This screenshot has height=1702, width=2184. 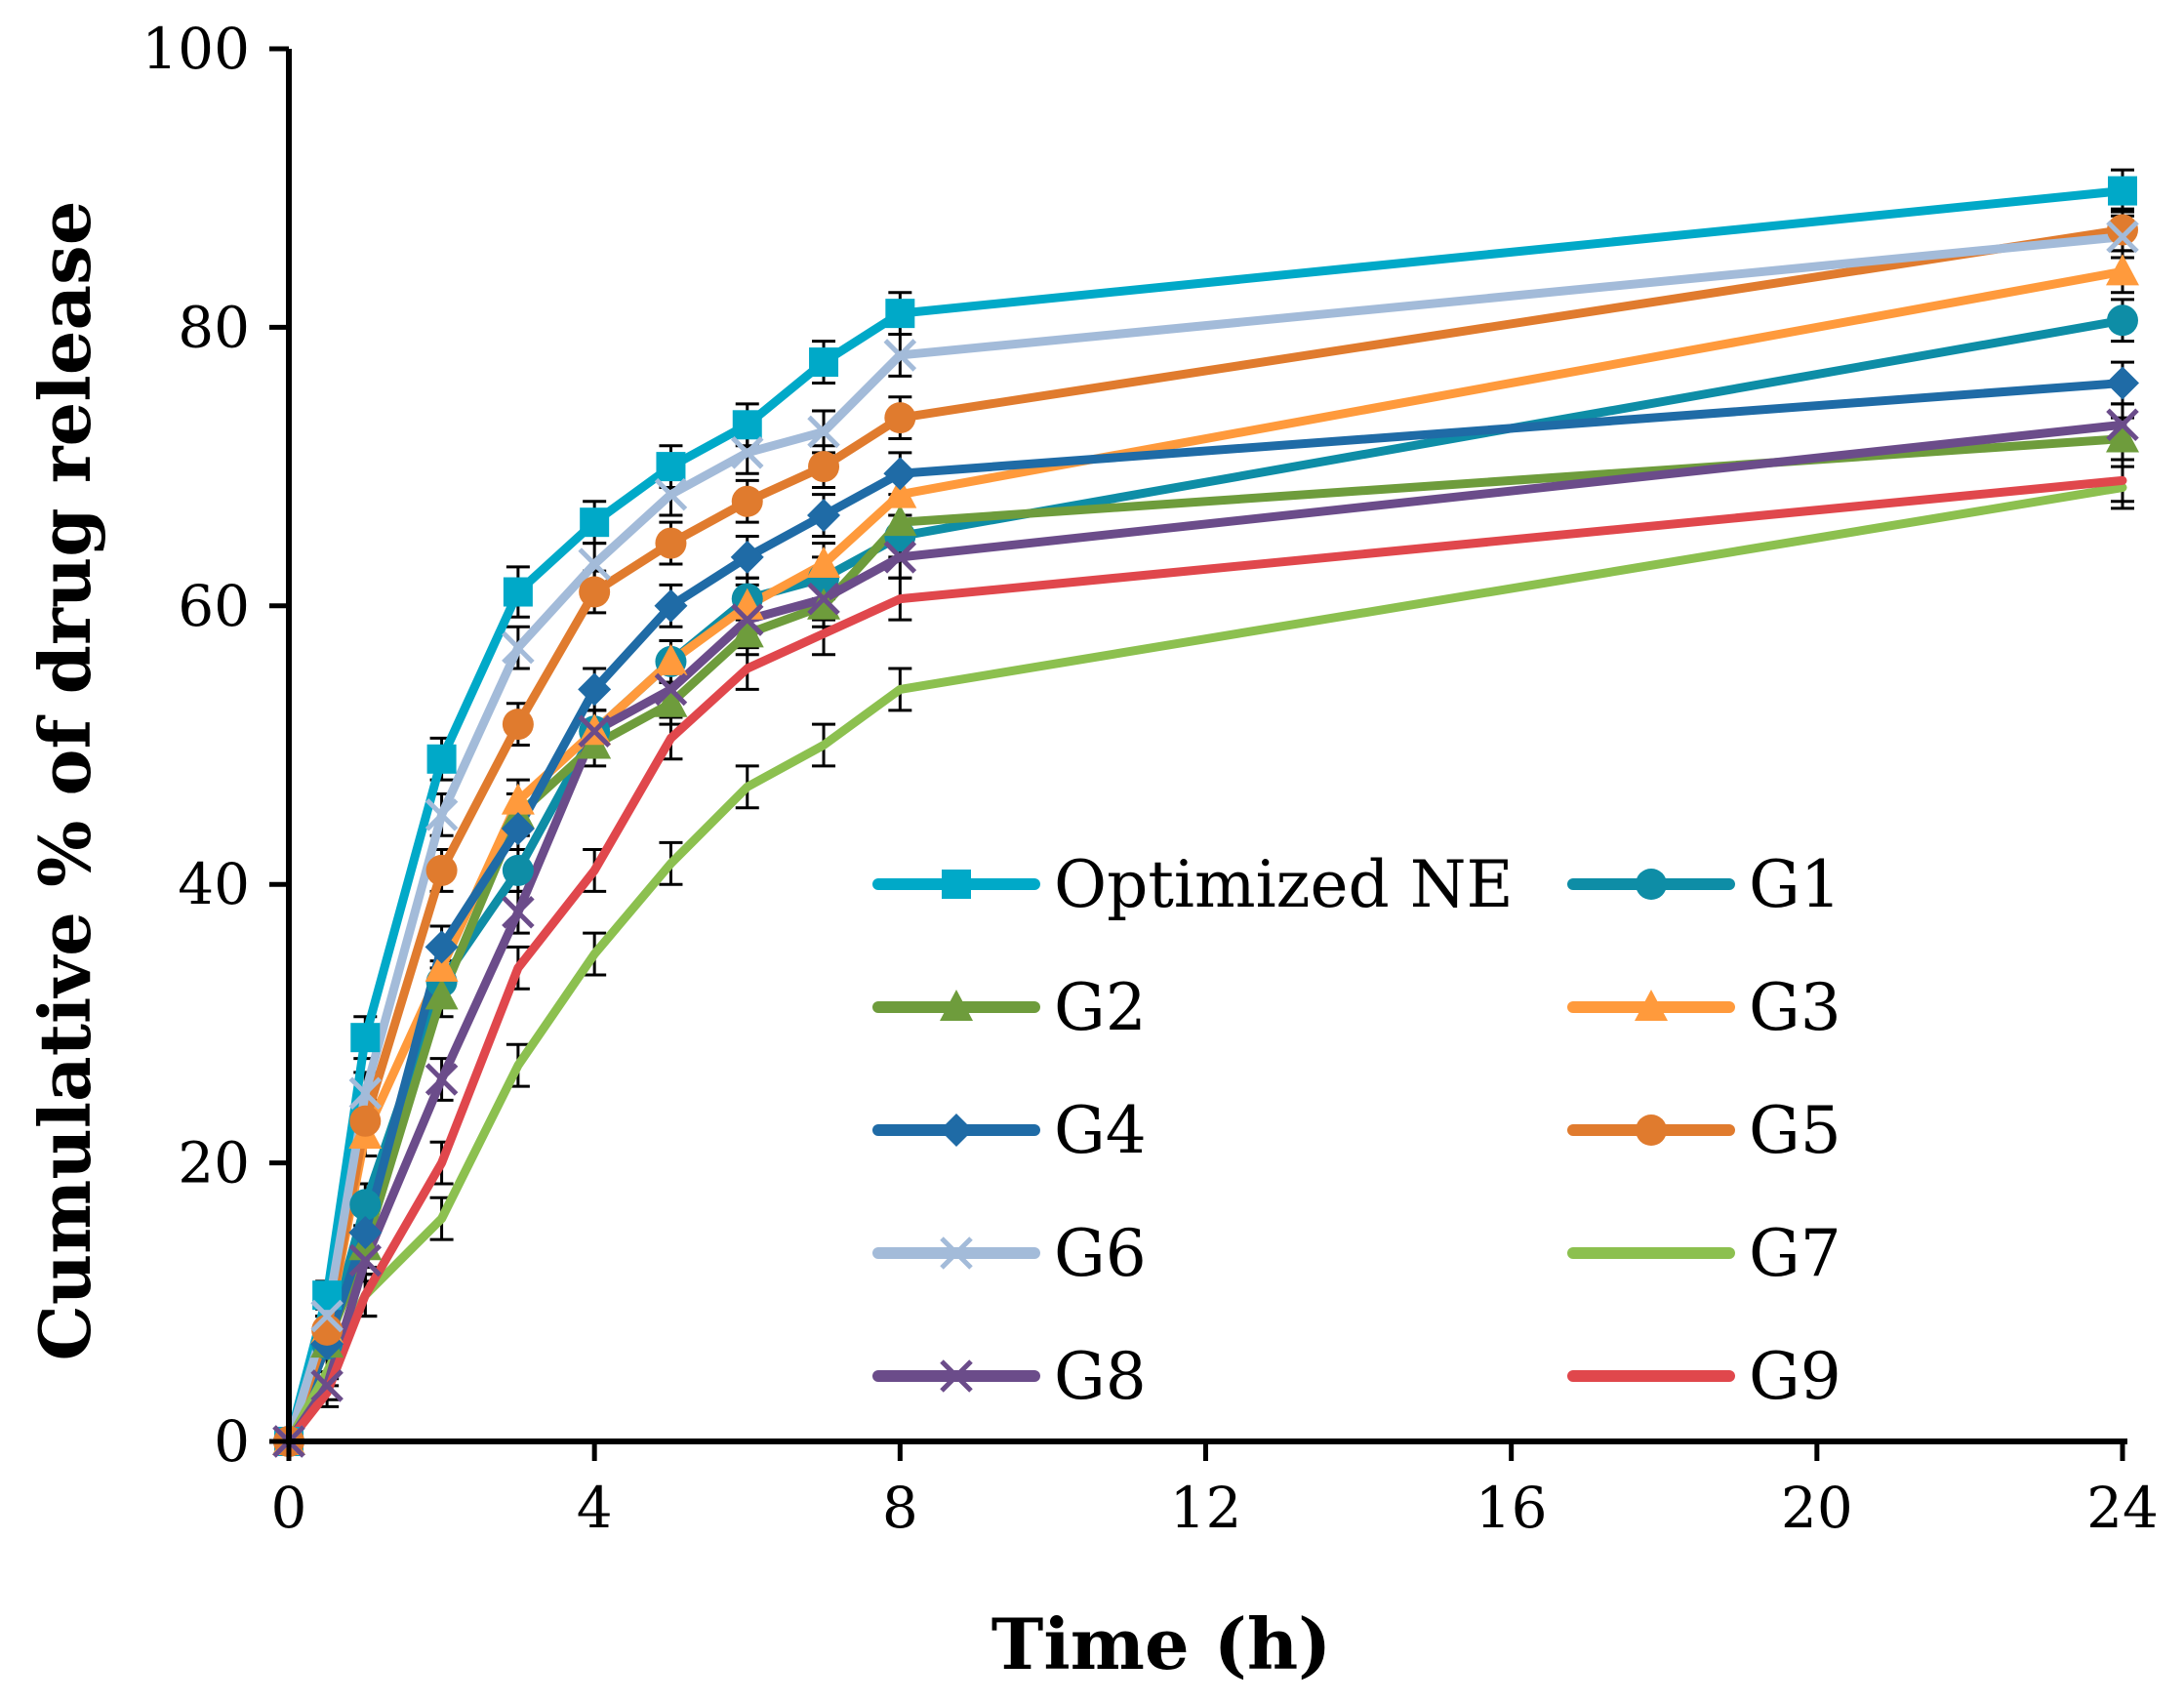 What do you see at coordinates (214, 884) in the screenshot?
I see `y-tick-label: 40` at bounding box center [214, 884].